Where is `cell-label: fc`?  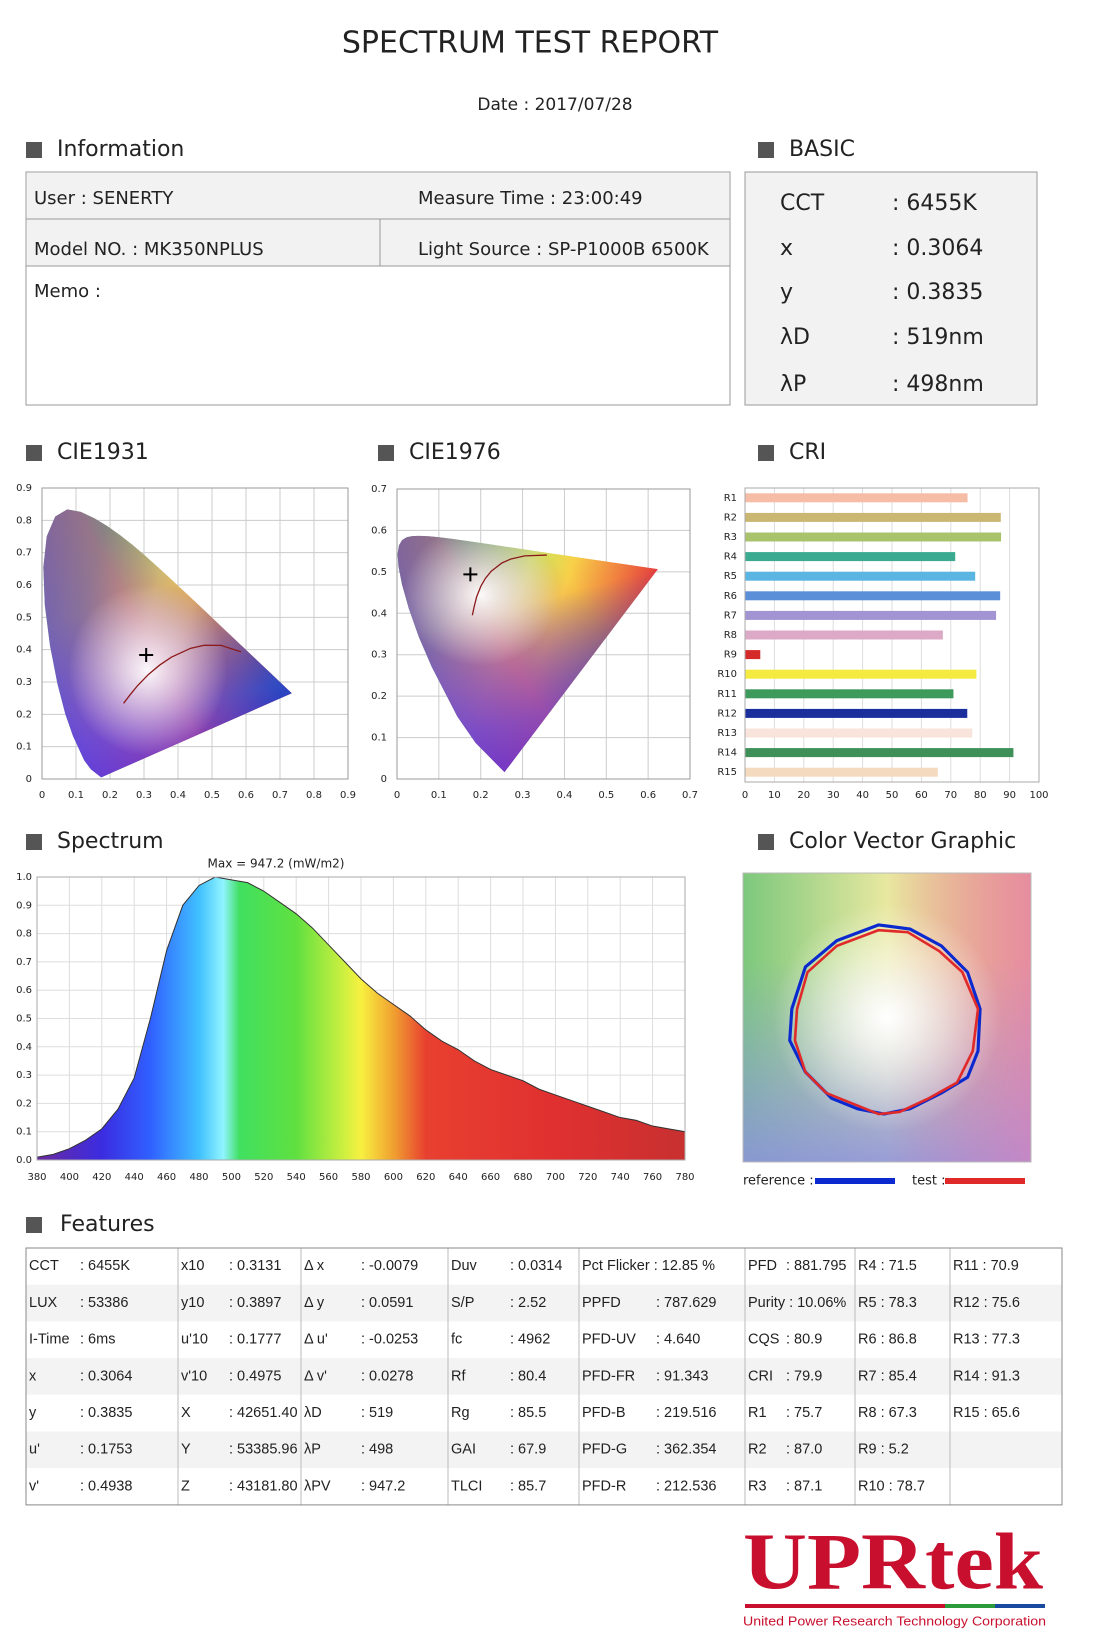
cell-label: fc is located at coordinates (456, 1340).